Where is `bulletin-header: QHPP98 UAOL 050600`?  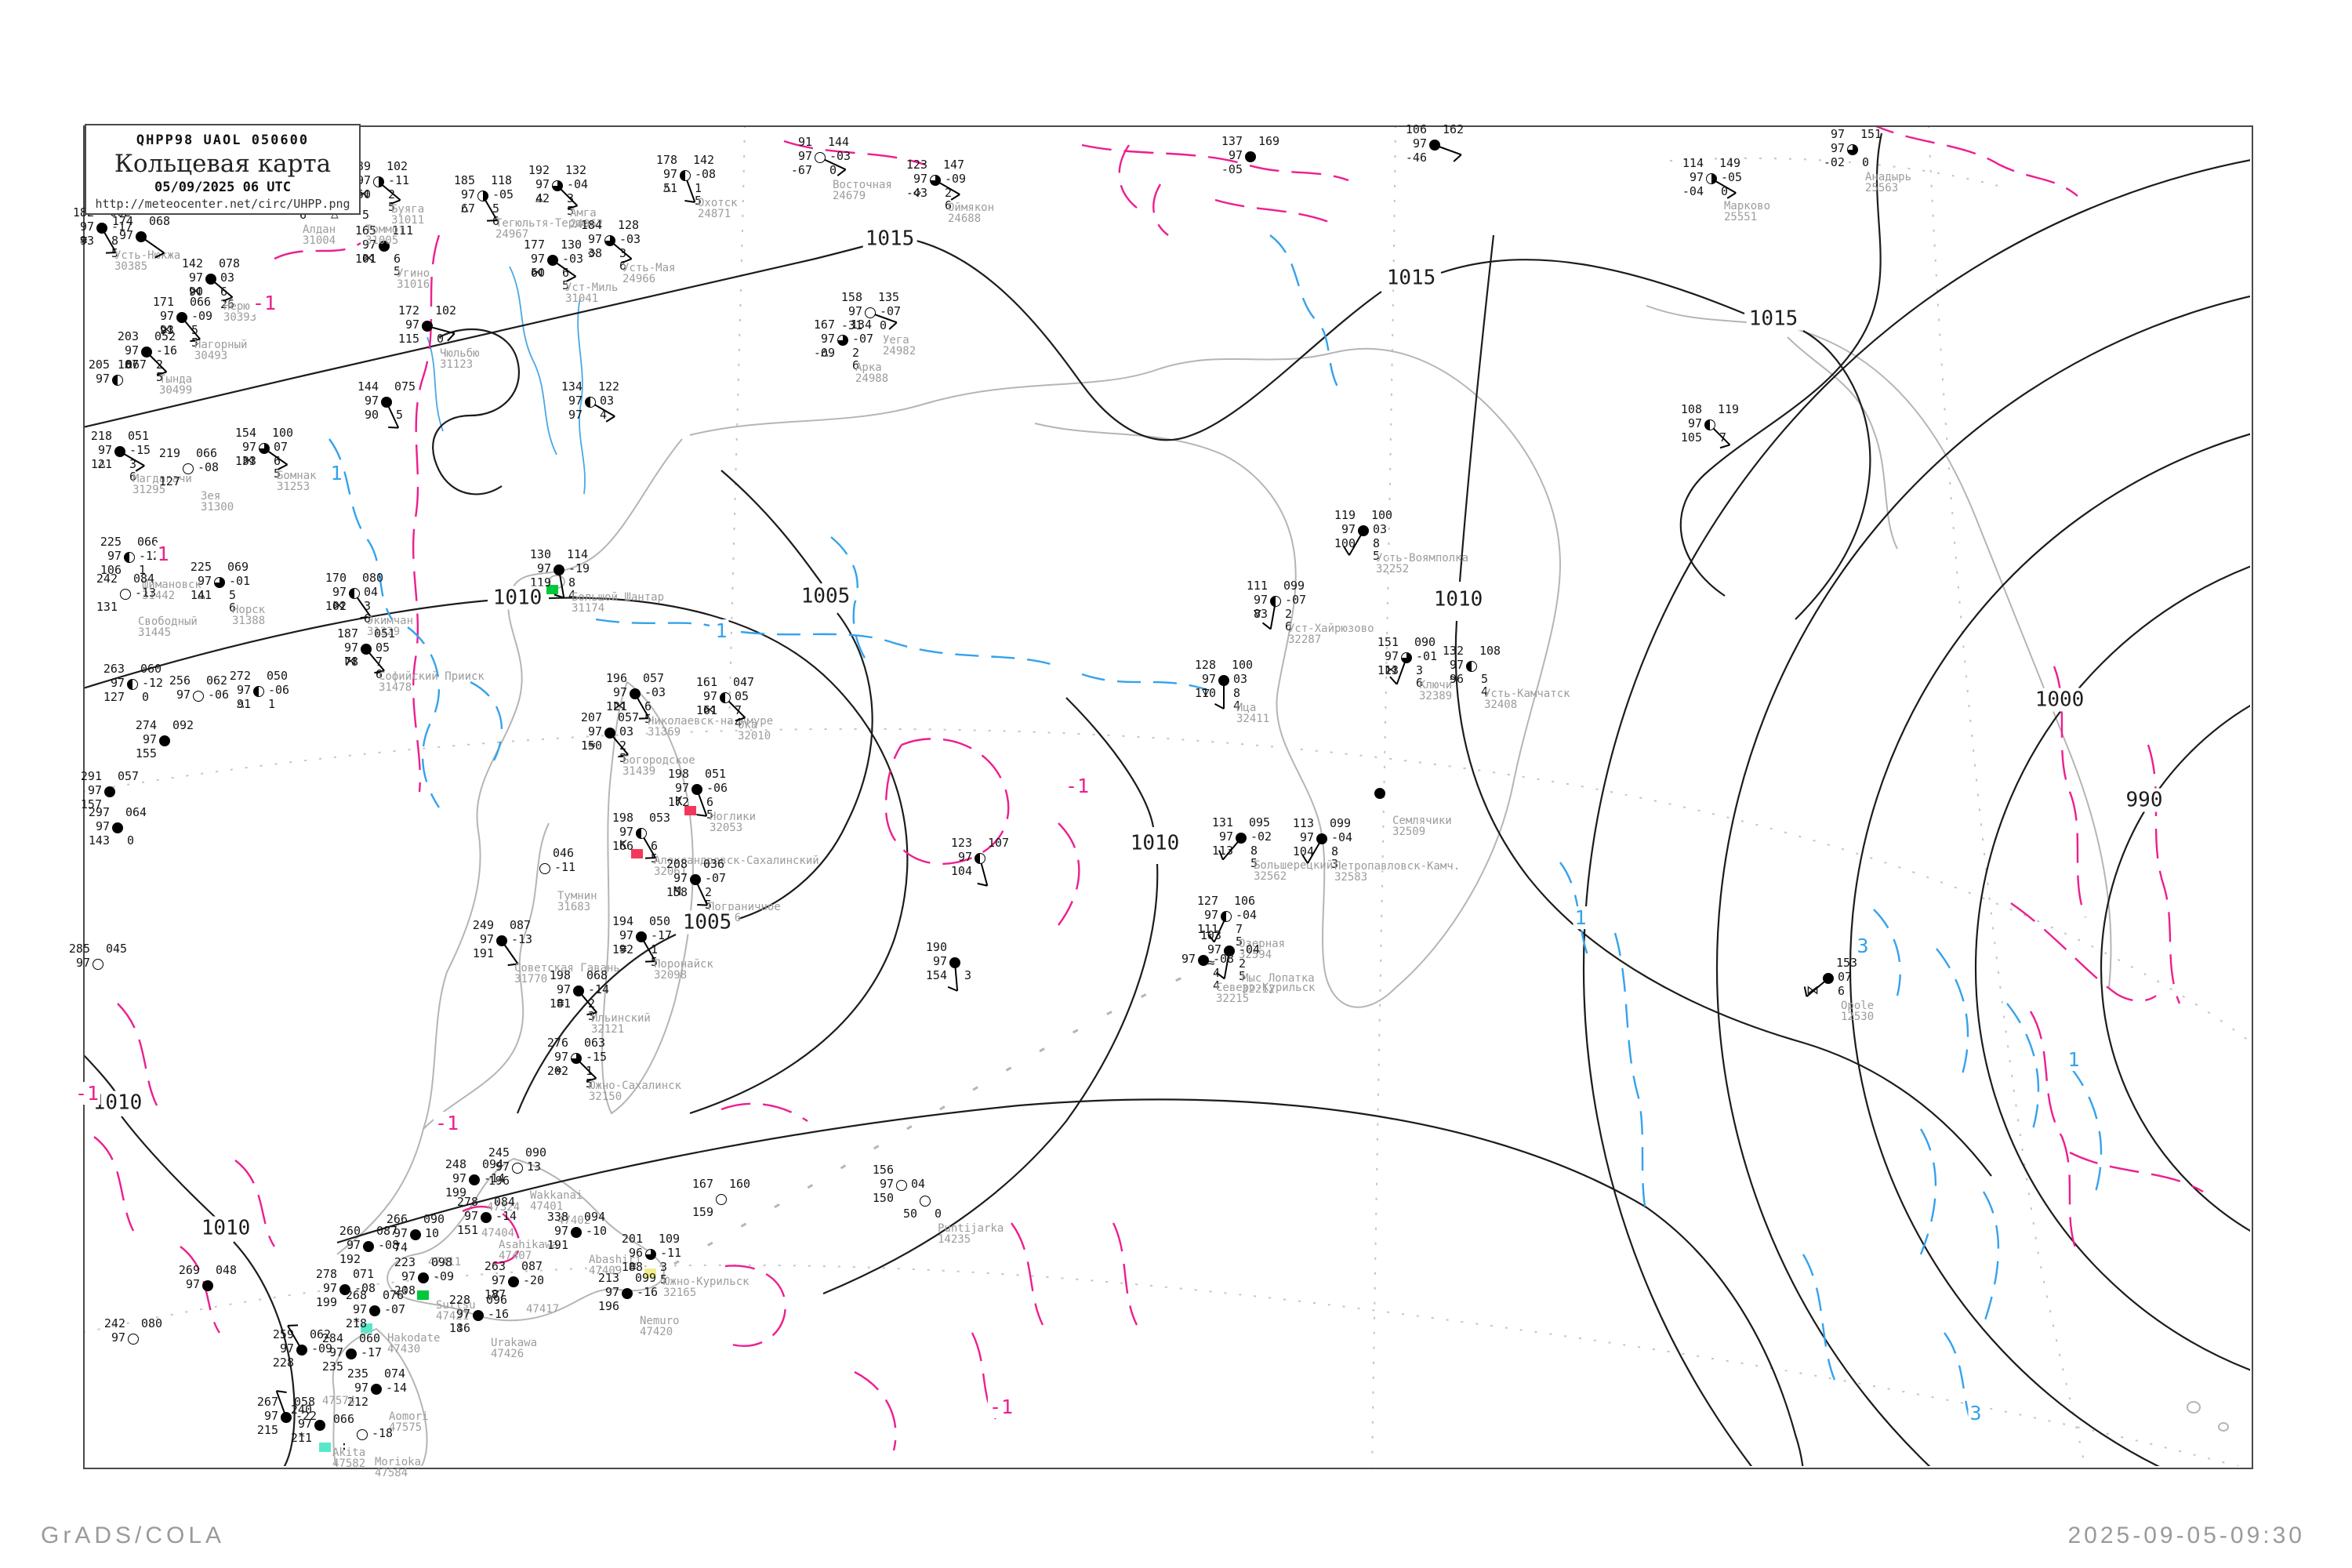
bulletin-header: QHPP98 UAOL 050600 is located at coordinates (223, 140).